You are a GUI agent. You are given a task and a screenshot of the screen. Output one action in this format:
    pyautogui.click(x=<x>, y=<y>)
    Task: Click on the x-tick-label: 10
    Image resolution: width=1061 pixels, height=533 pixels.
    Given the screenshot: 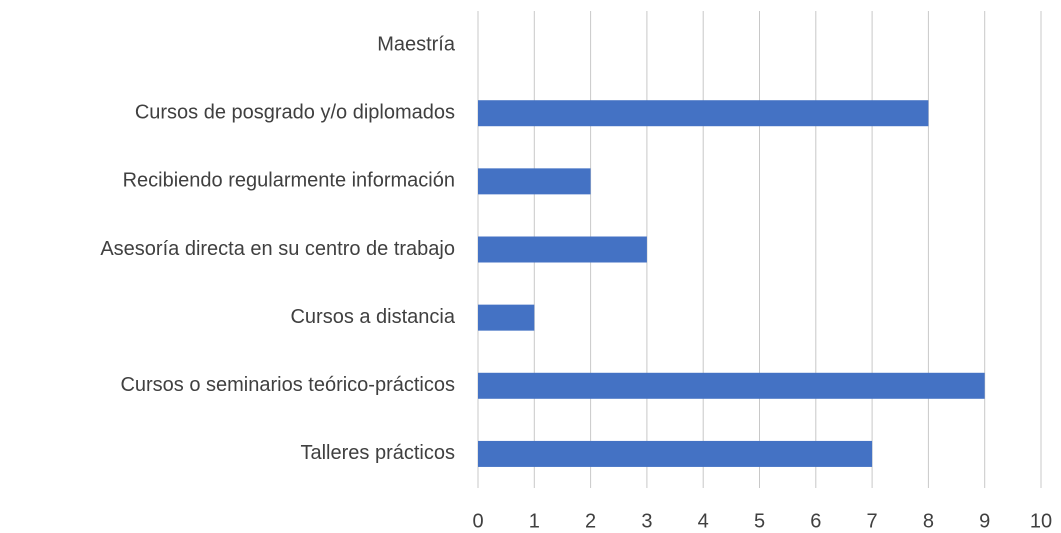 What is the action you would take?
    pyautogui.click(x=1041, y=521)
    